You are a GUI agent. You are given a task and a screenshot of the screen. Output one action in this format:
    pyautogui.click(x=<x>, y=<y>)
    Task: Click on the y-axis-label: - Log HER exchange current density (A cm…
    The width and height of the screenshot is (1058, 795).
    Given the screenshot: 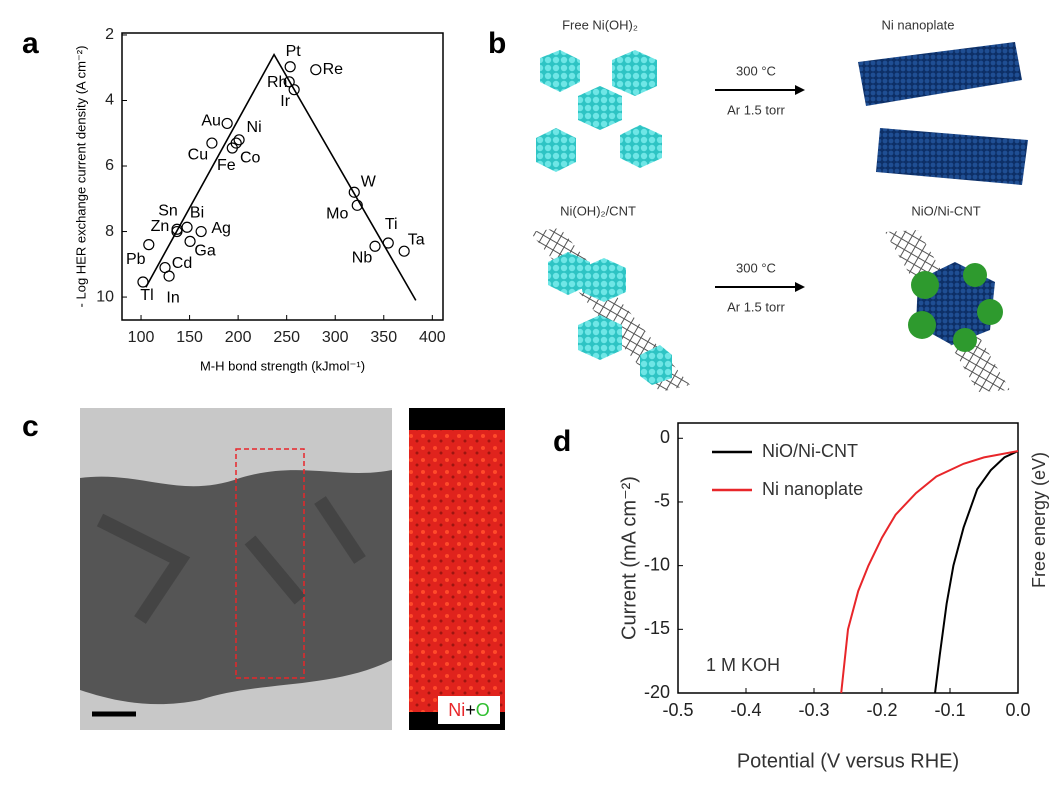 What is the action you would take?
    pyautogui.click(x=80, y=177)
    